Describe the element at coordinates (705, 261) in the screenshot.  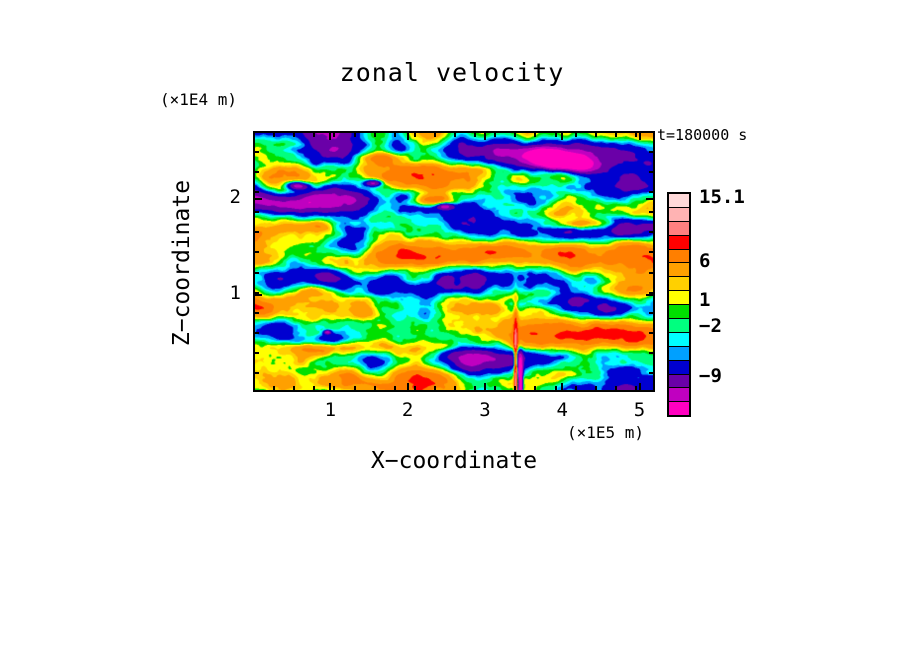
I see `colorbar-tick-label: 6` at that location.